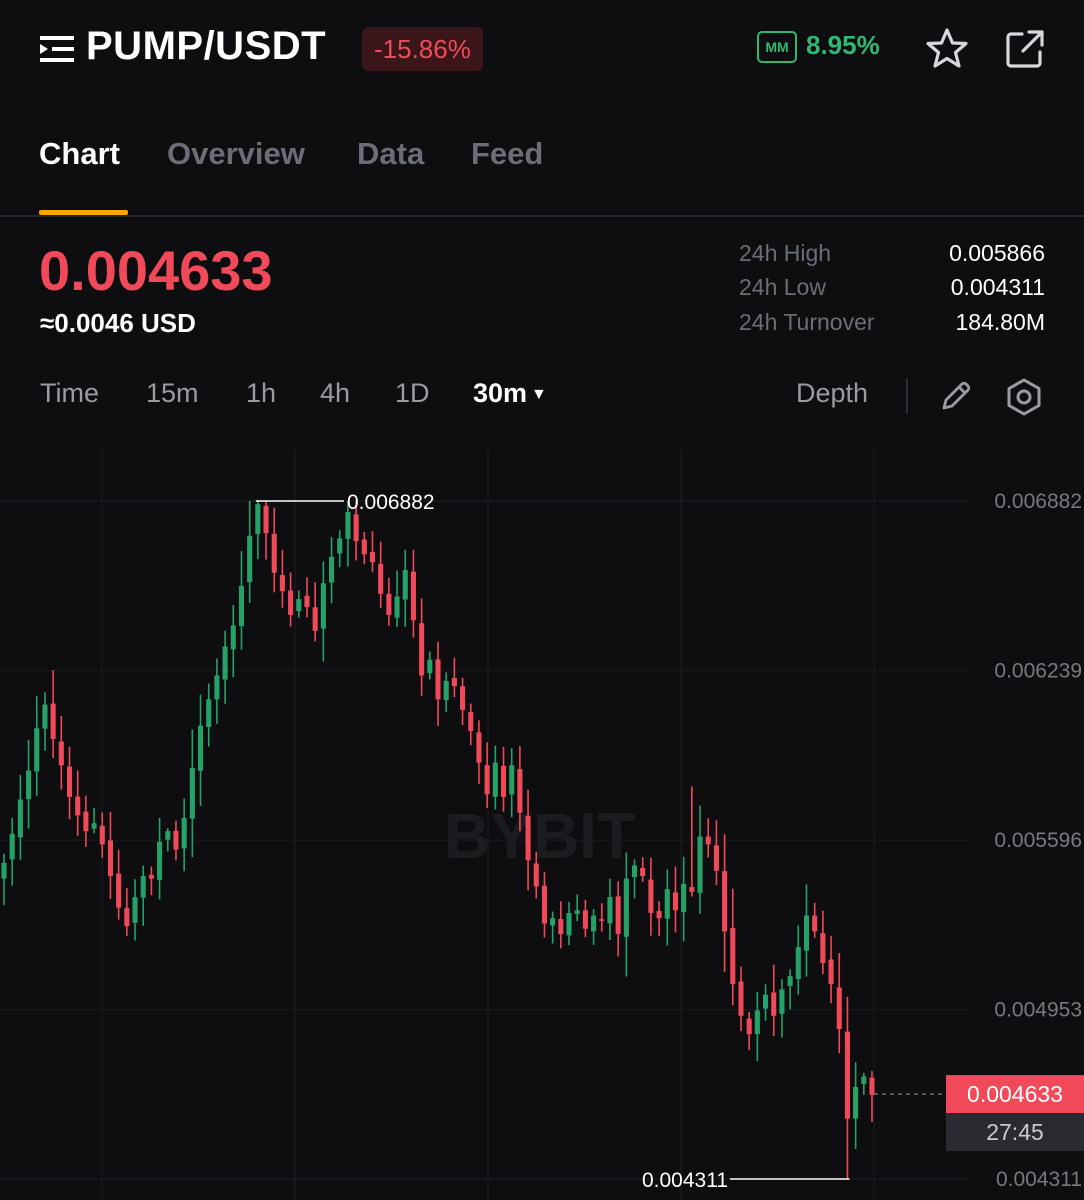  Describe the element at coordinates (807, 322) in the screenshot. I see `stat-label-turnover: 24h Turnover` at that location.